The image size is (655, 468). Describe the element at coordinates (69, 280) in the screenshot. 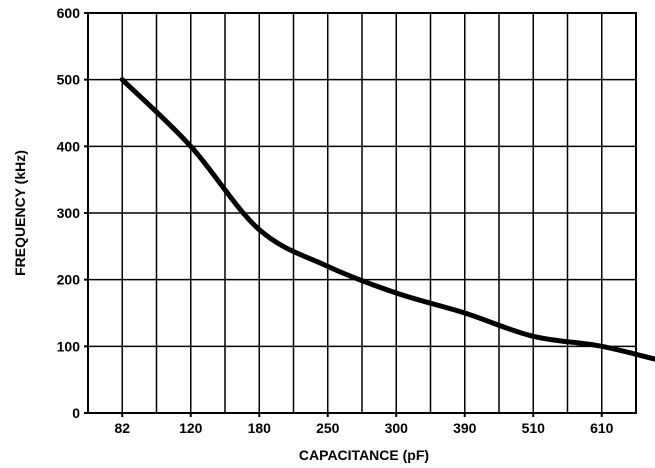

I see `y-tick-label: 200` at that location.